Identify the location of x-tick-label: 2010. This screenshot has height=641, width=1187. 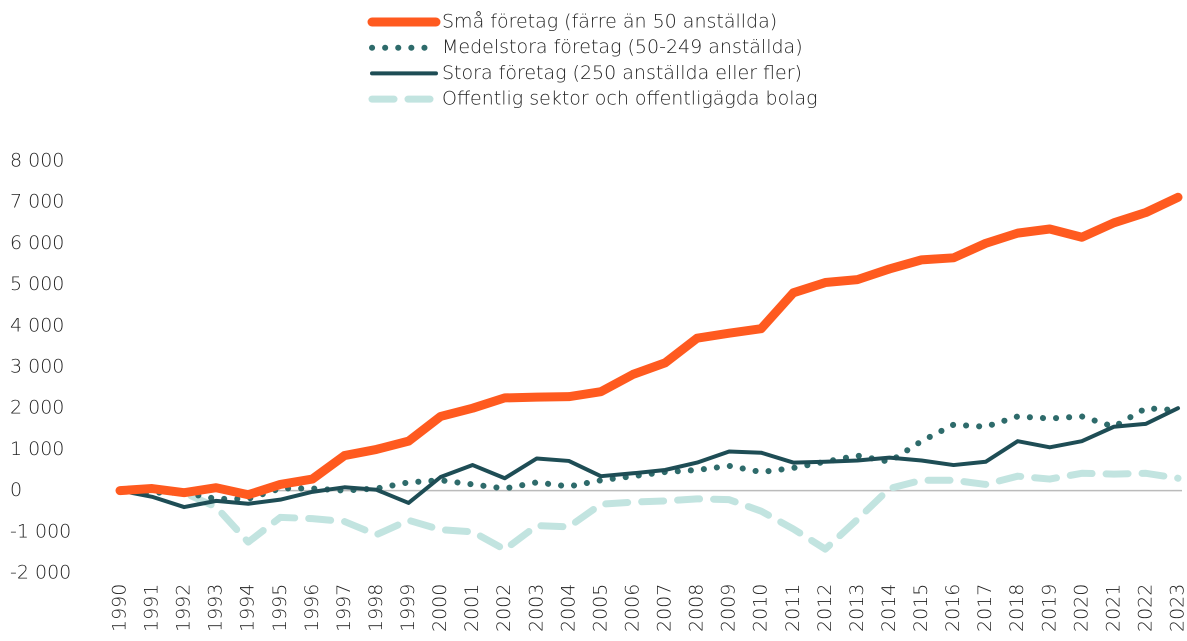
(761, 608).